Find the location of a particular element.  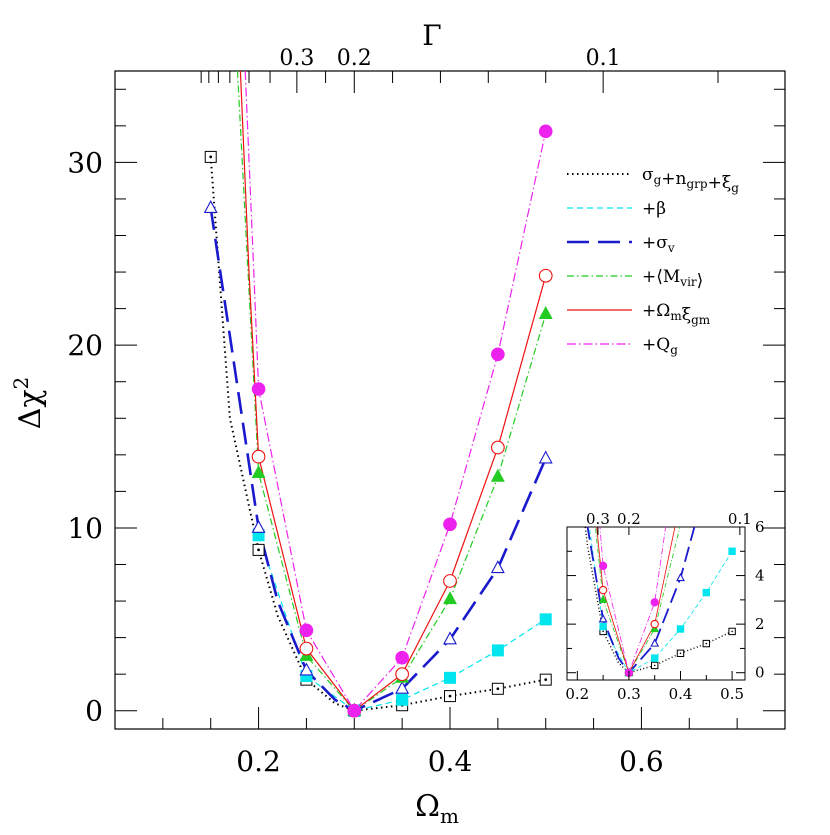

x-tick-label: 0.4 is located at coordinates (450, 761).